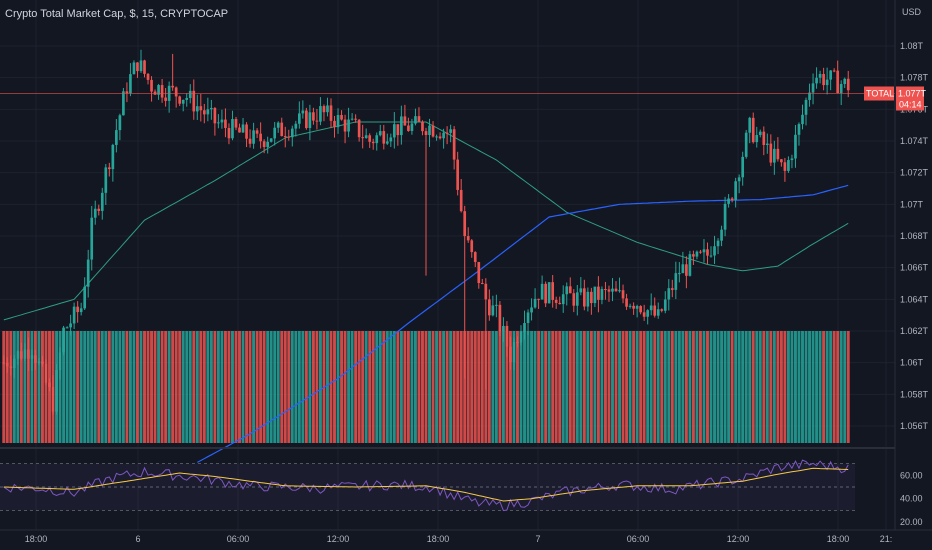  What do you see at coordinates (911, 522) in the screenshot?
I see `rsi-tick-label: 20.00` at bounding box center [911, 522].